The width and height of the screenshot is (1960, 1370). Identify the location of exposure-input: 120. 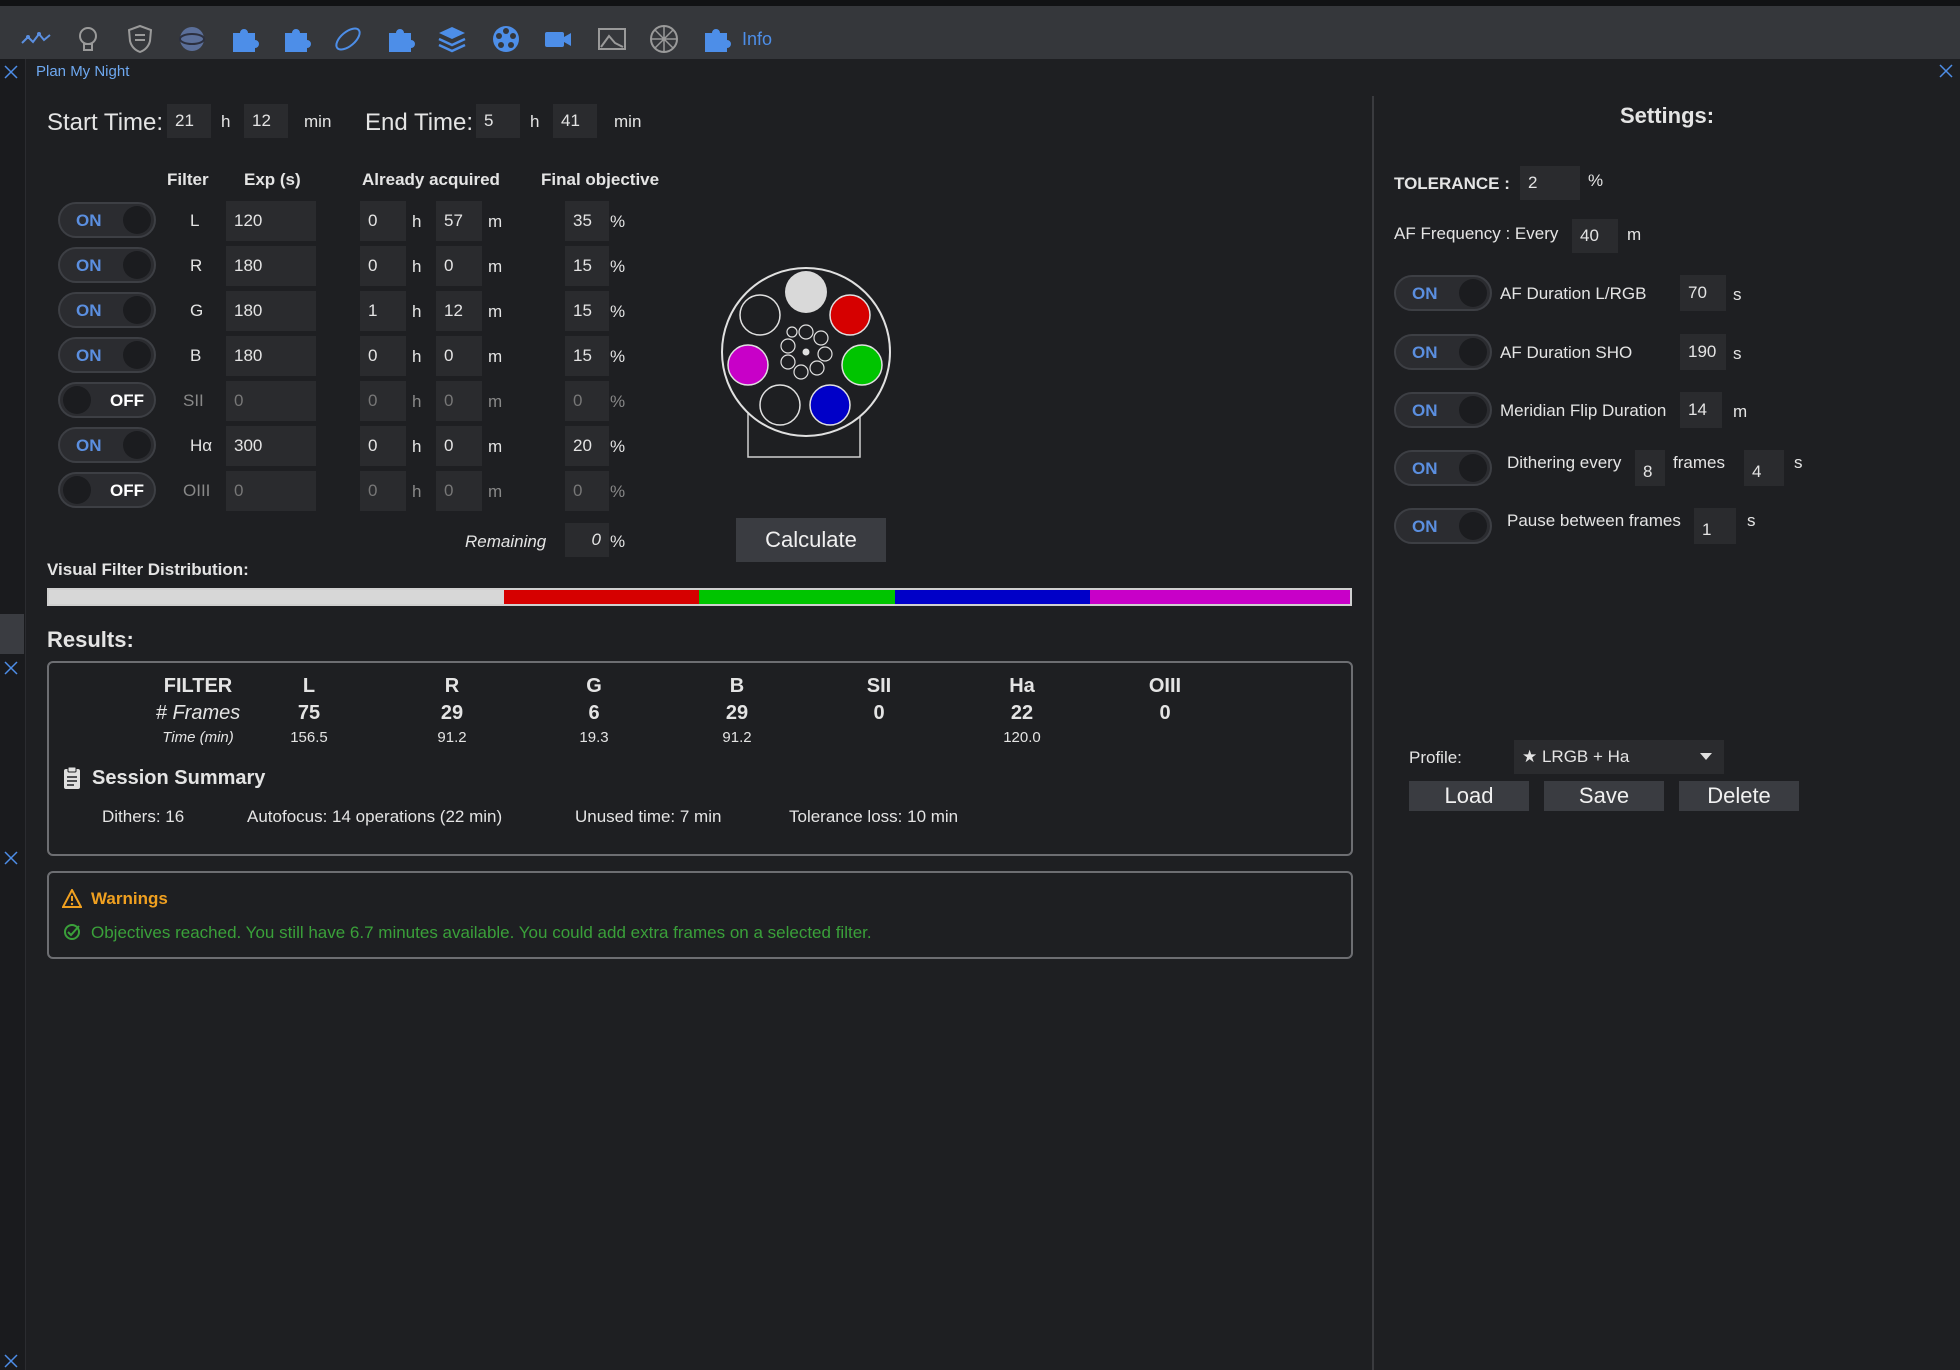
(271, 221).